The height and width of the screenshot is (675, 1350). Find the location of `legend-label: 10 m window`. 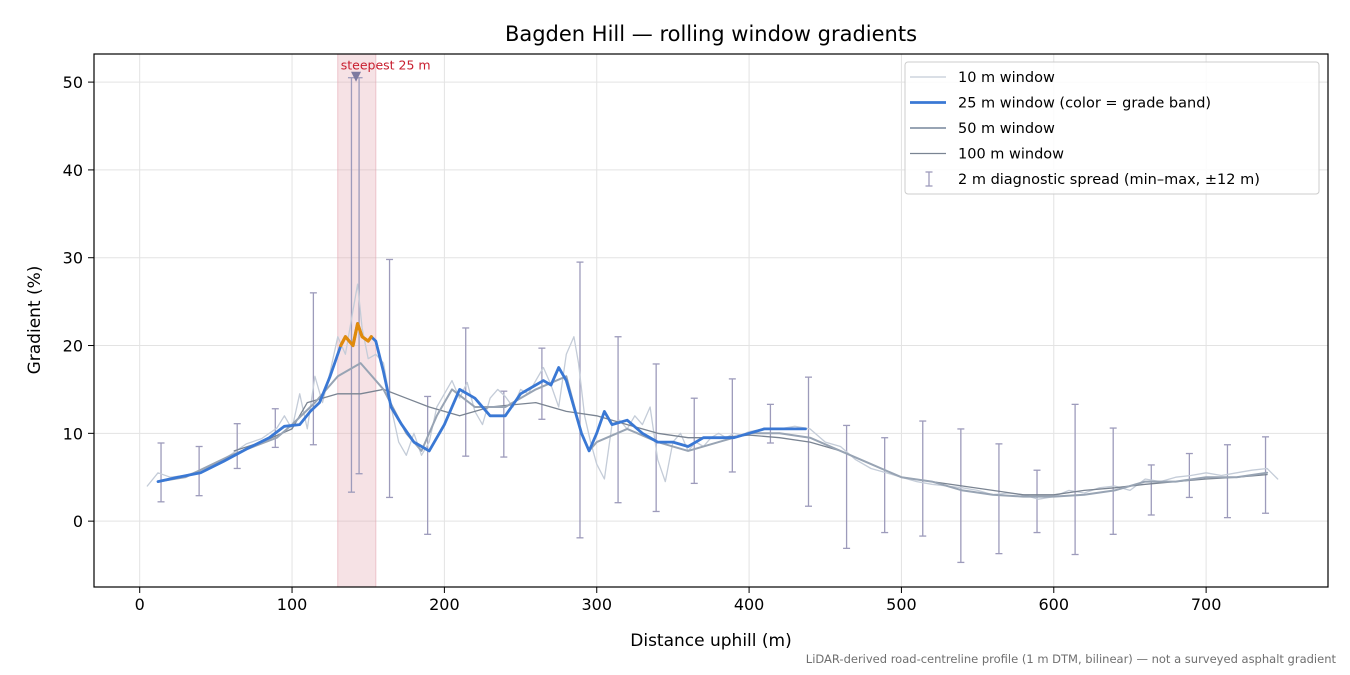

legend-label: 10 m window is located at coordinates (1006, 78).